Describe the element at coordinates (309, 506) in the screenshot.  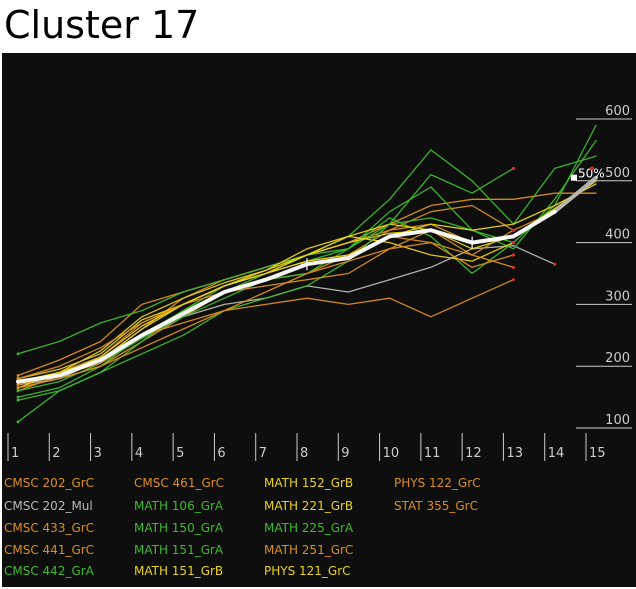
I see `legend-item: MATH 221_GrB` at that location.